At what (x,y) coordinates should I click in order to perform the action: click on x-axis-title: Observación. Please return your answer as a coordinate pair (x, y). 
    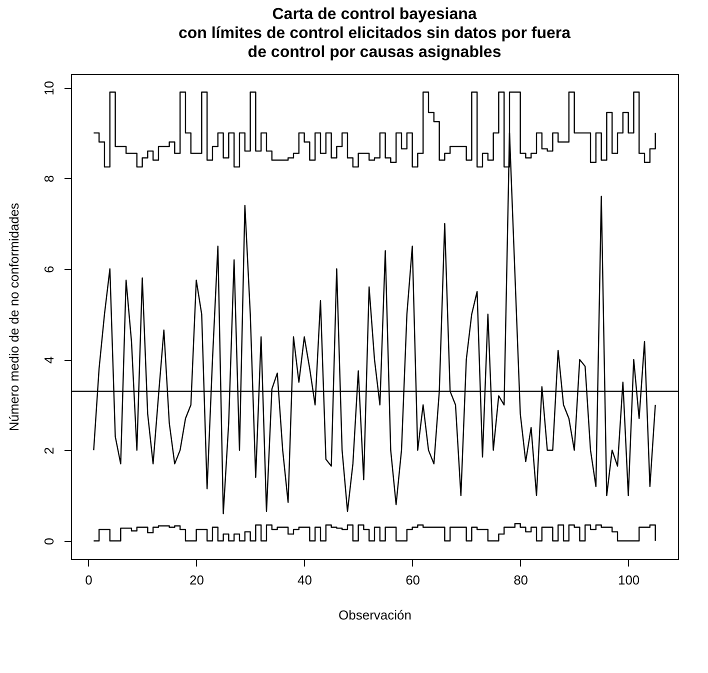
    Looking at the image, I should click on (375, 615).